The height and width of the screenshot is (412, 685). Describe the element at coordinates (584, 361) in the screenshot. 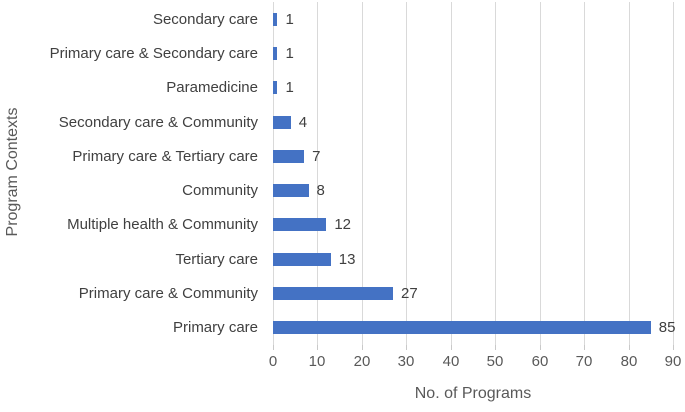

I see `x-tick-label: 70` at that location.